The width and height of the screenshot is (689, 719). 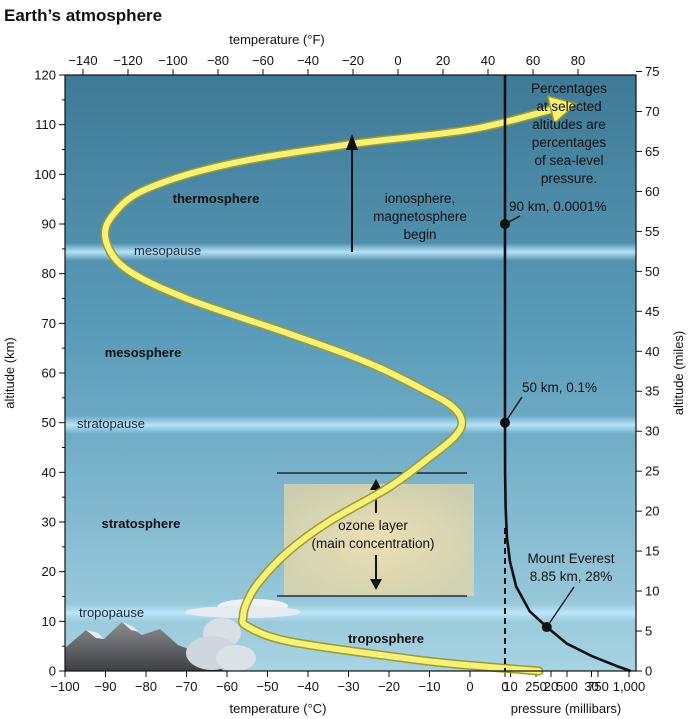 What do you see at coordinates (376, 572) in the screenshot?
I see `ozone-down-arrow` at bounding box center [376, 572].